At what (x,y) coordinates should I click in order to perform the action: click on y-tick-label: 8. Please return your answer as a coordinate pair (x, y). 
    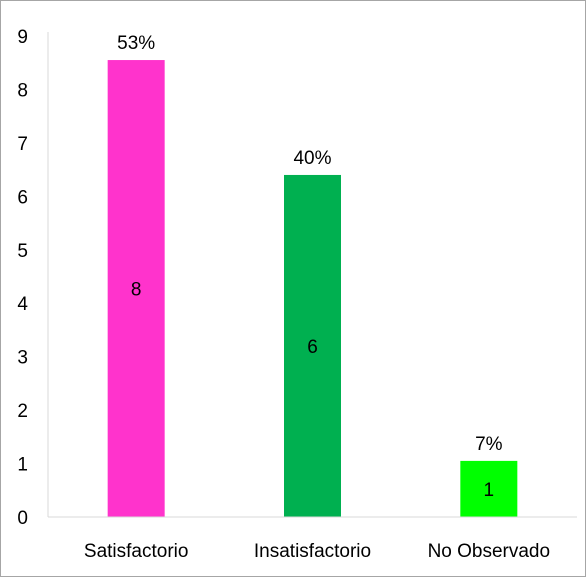
    Looking at the image, I should click on (22, 90).